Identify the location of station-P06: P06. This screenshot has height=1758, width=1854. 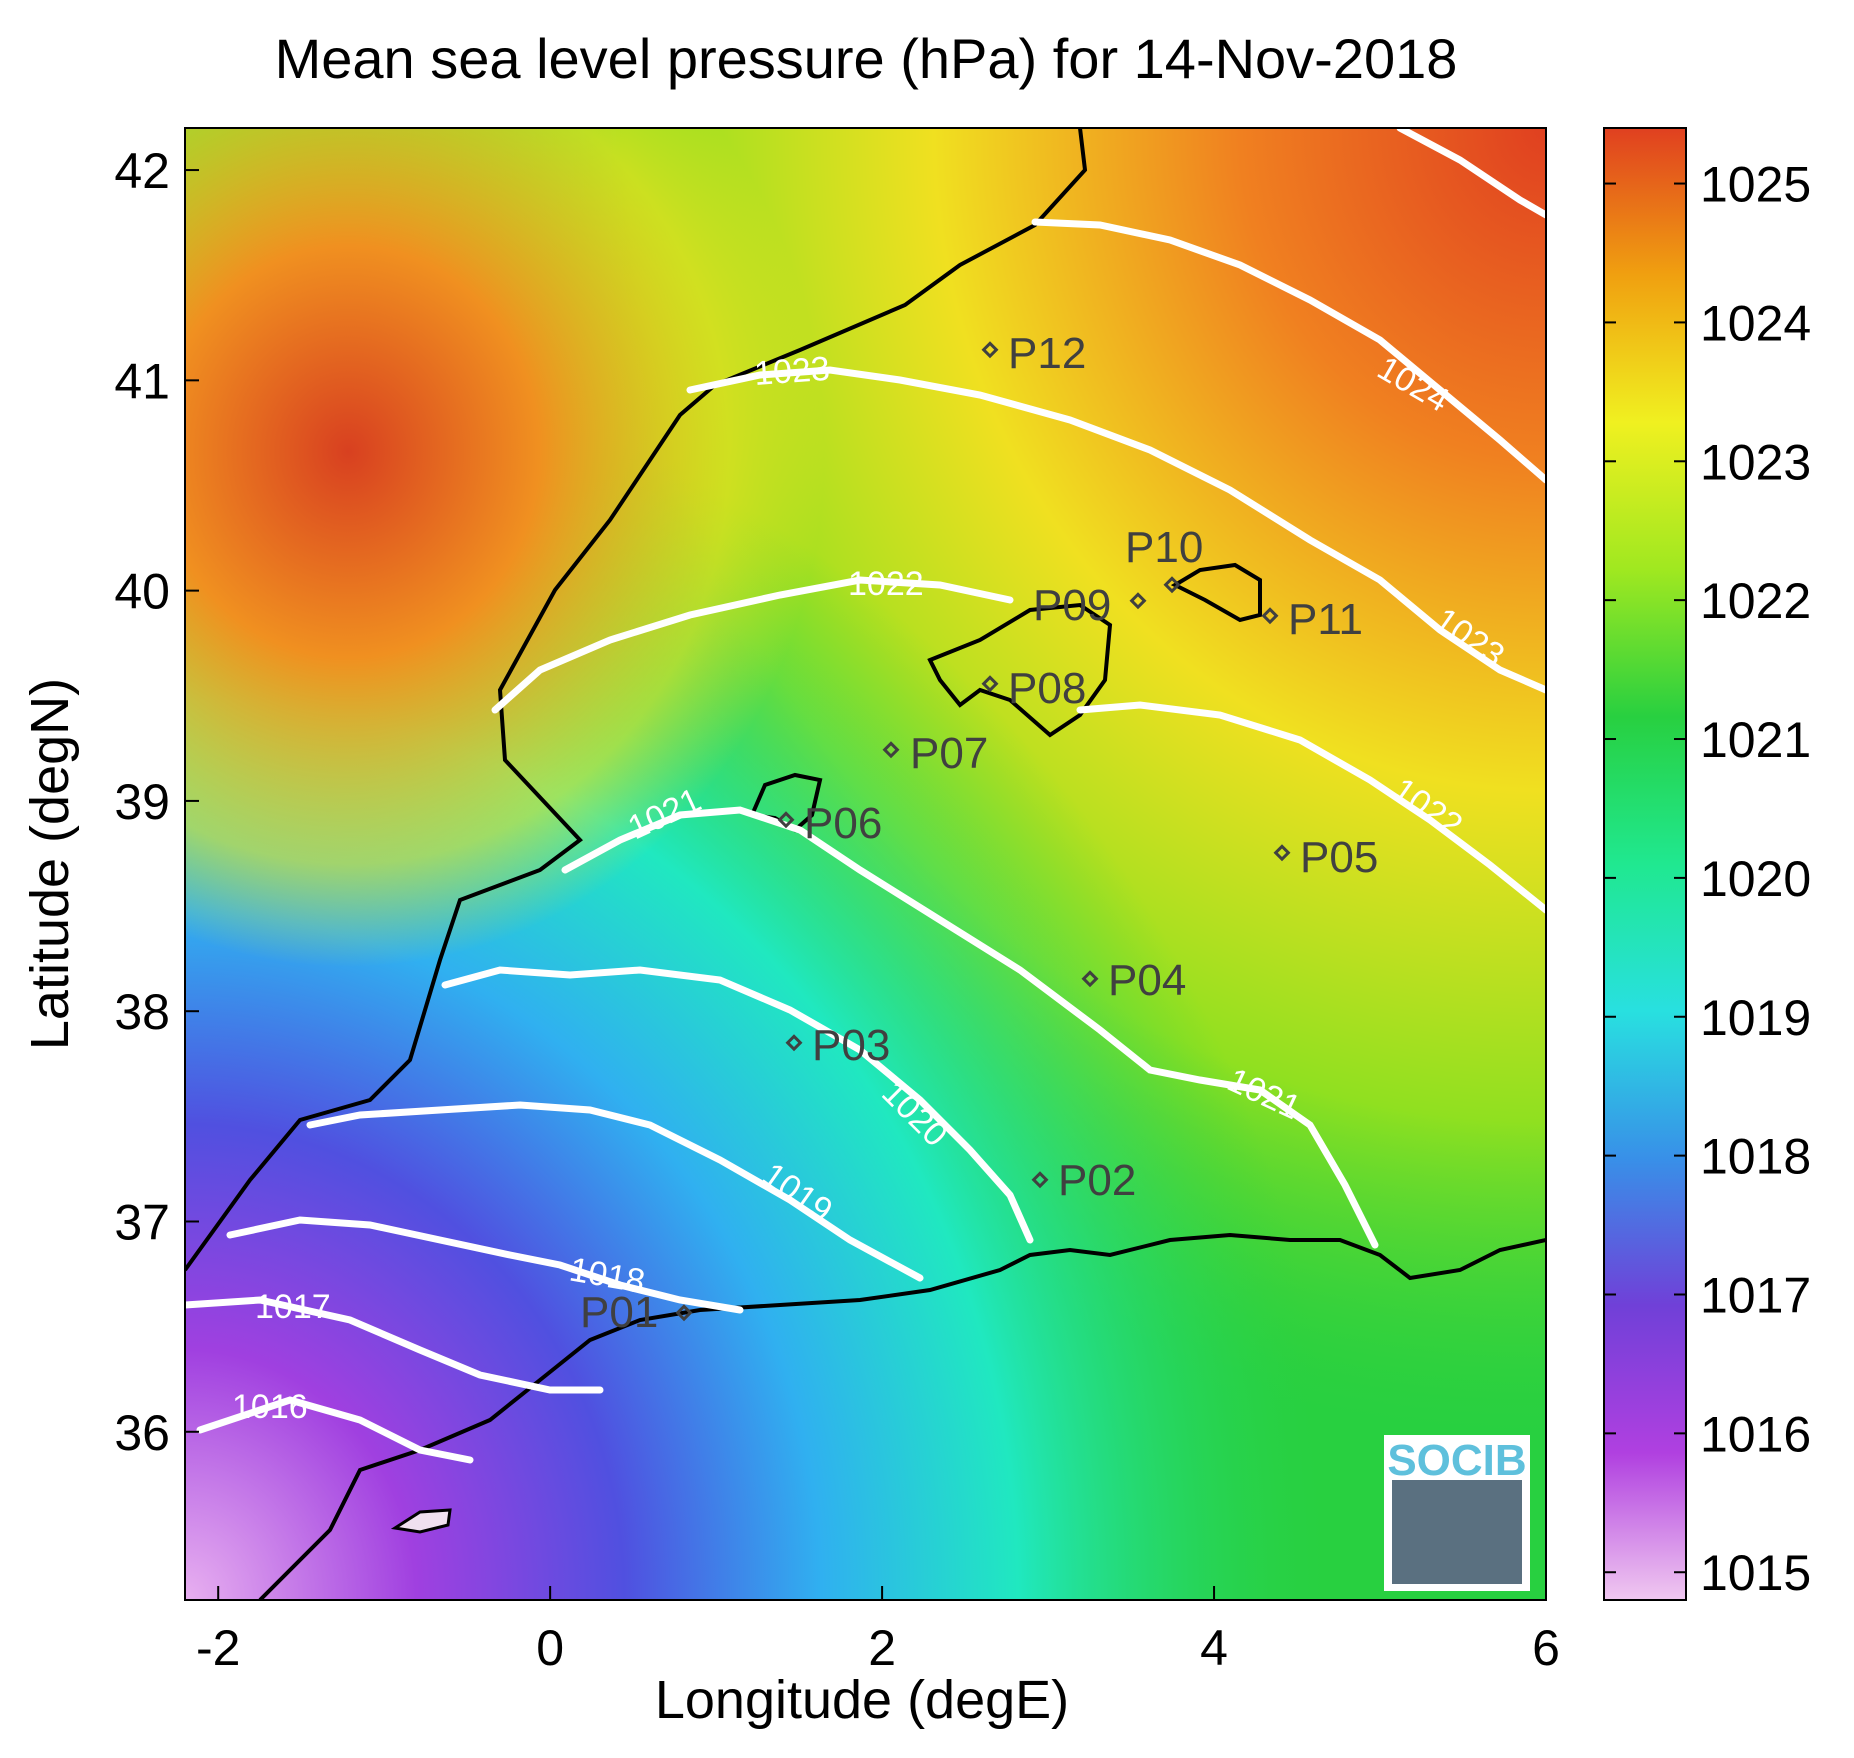
(829, 823).